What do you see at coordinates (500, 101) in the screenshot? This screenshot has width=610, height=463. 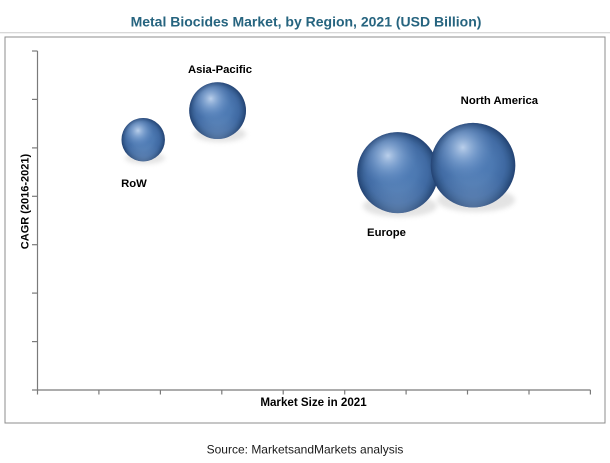 I see `svg-text: North America` at bounding box center [500, 101].